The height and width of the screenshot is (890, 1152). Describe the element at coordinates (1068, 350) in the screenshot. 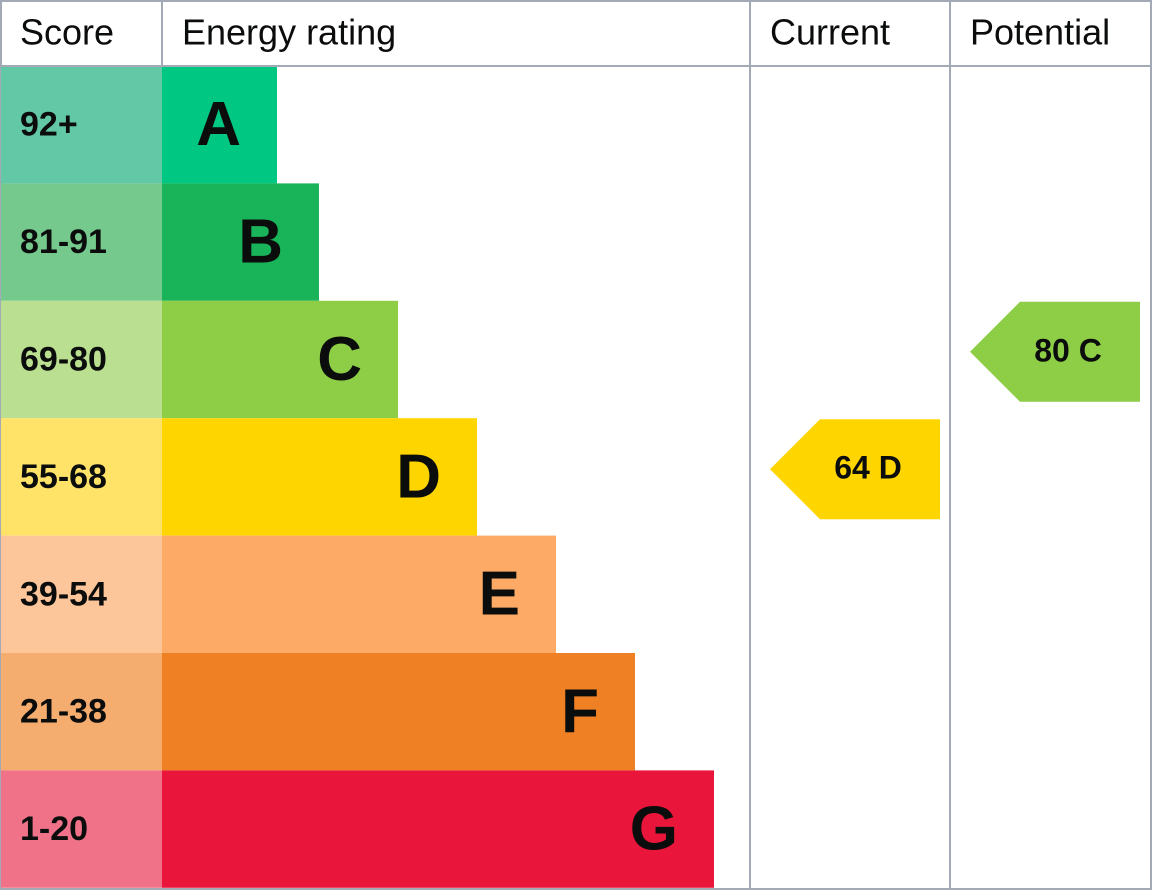

I see `potential-label: 80 C` at that location.